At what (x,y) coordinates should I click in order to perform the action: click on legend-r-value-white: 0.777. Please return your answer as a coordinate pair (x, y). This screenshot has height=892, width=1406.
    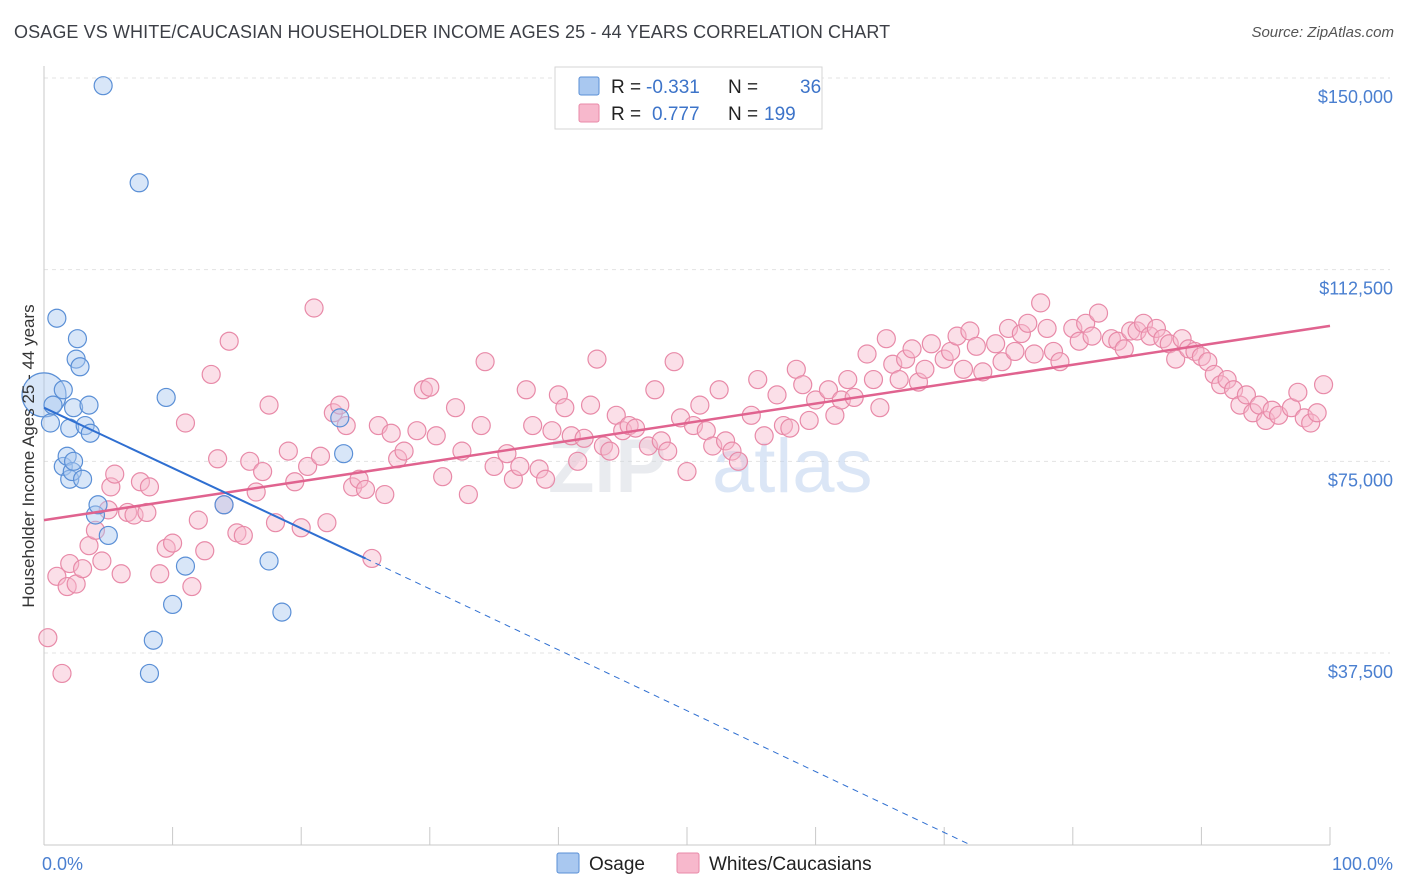
    Looking at the image, I should click on (676, 114).